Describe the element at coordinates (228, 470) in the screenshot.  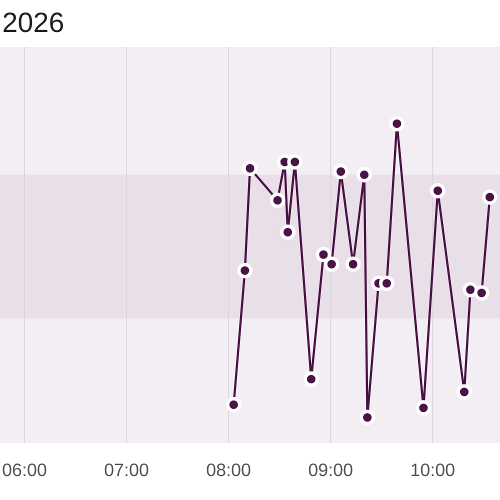
I see `x-tick-label: 08:00` at that location.